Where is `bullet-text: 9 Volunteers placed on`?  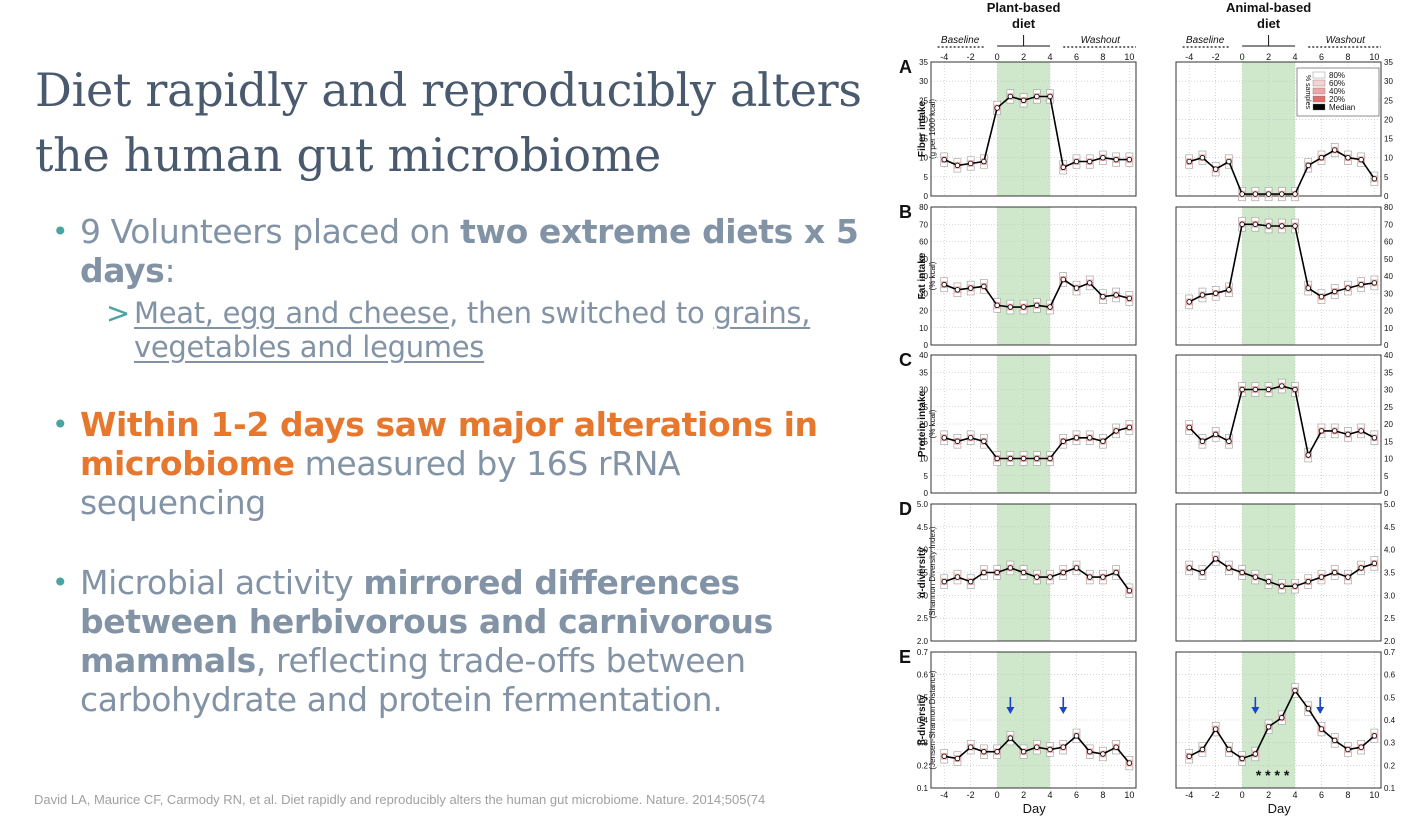
bullet-text: 9 Volunteers placed on is located at coordinates (270, 231).